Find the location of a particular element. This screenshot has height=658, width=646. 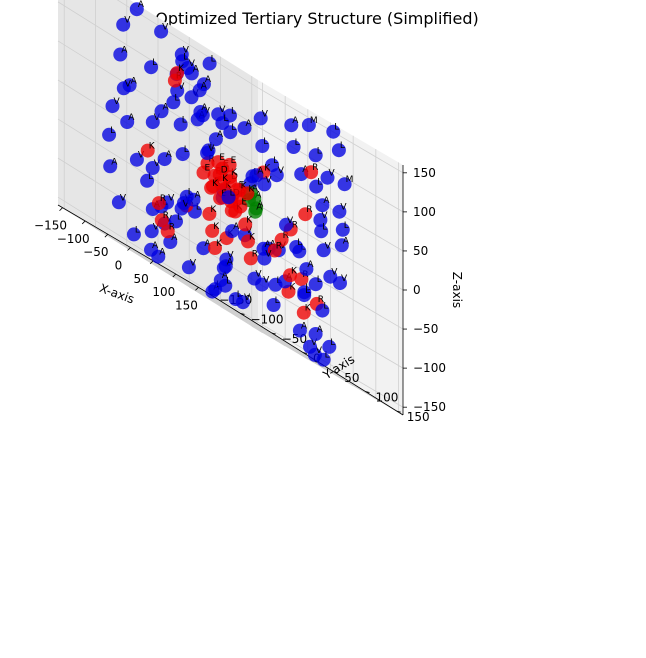

data-point-label: D is located at coordinates (224, 171).